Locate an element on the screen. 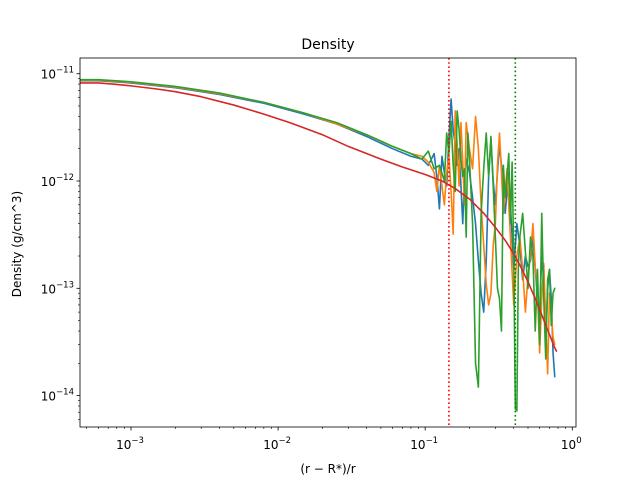 The width and height of the screenshot is (640, 480). y-tick-label-4: 10−11 is located at coordinates (57, 74).